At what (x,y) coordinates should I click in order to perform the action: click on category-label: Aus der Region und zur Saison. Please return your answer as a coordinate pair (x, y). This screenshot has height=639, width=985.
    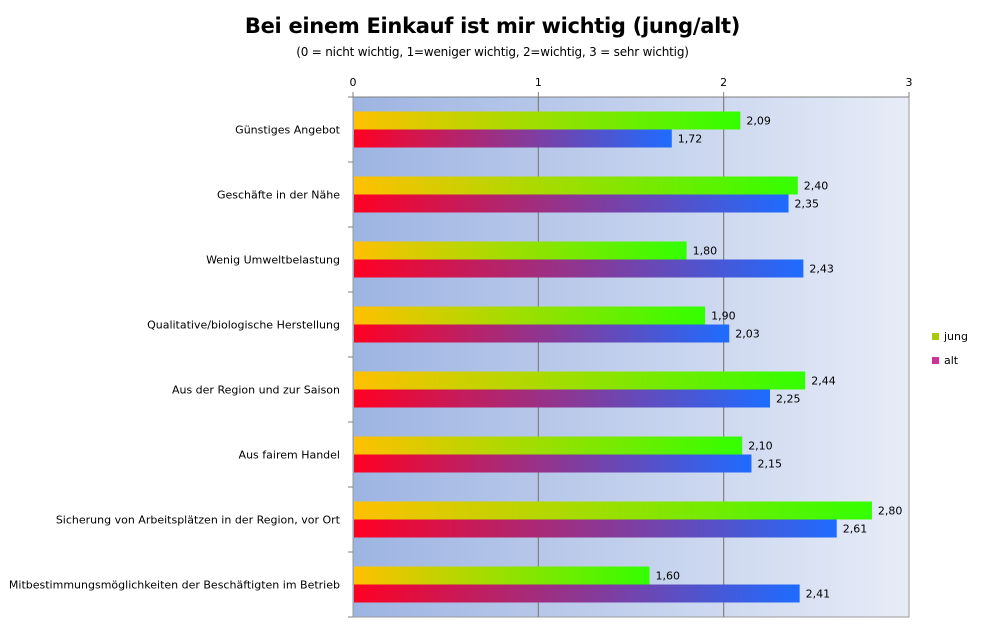
    Looking at the image, I should click on (256, 390).